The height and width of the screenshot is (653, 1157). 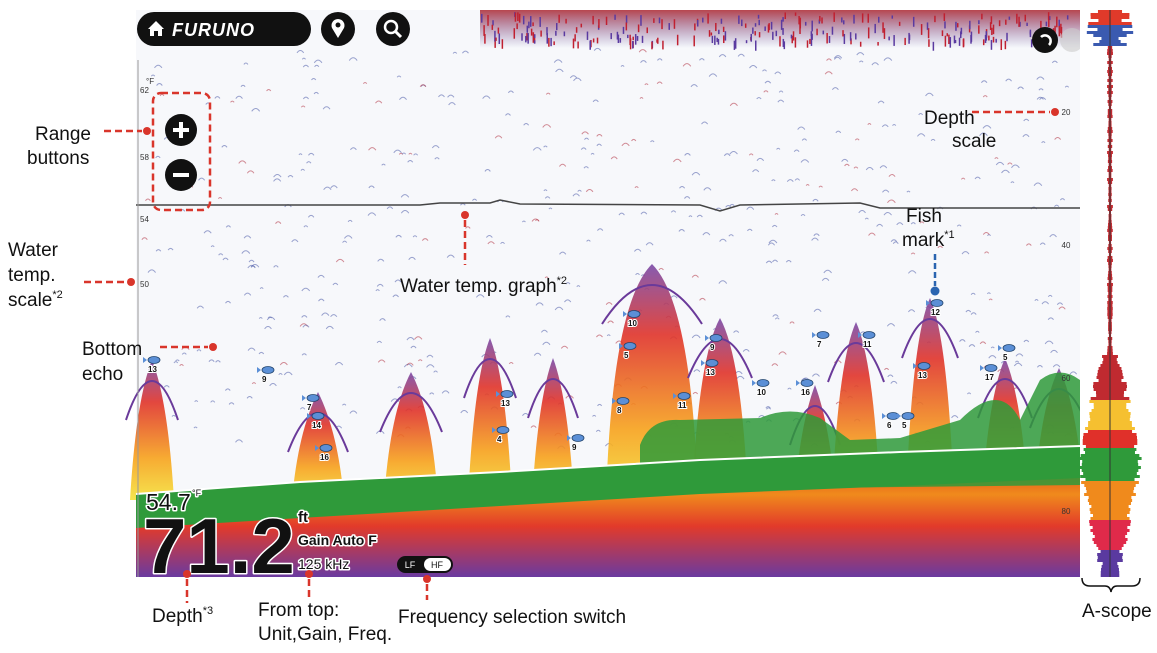 What do you see at coordinates (208, 611) in the screenshot?
I see `footnote-mark: *3` at bounding box center [208, 611].